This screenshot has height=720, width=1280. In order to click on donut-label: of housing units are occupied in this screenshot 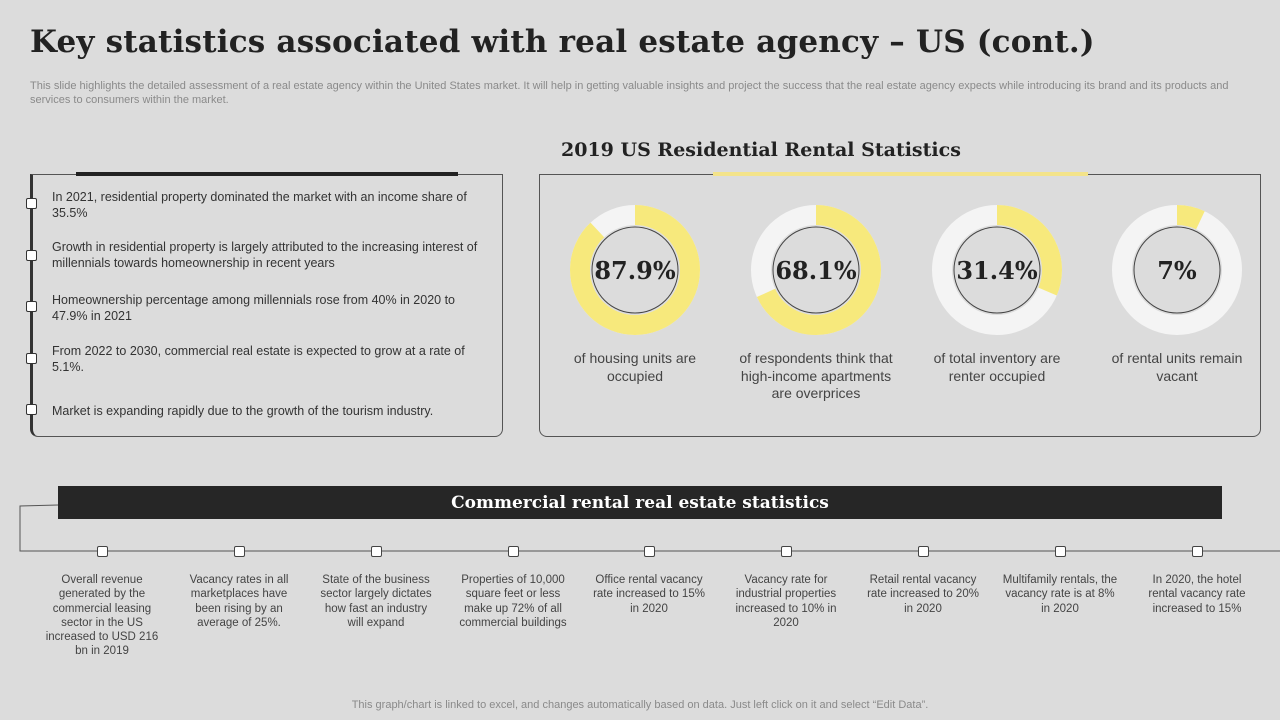, I will do `click(635, 367)`.